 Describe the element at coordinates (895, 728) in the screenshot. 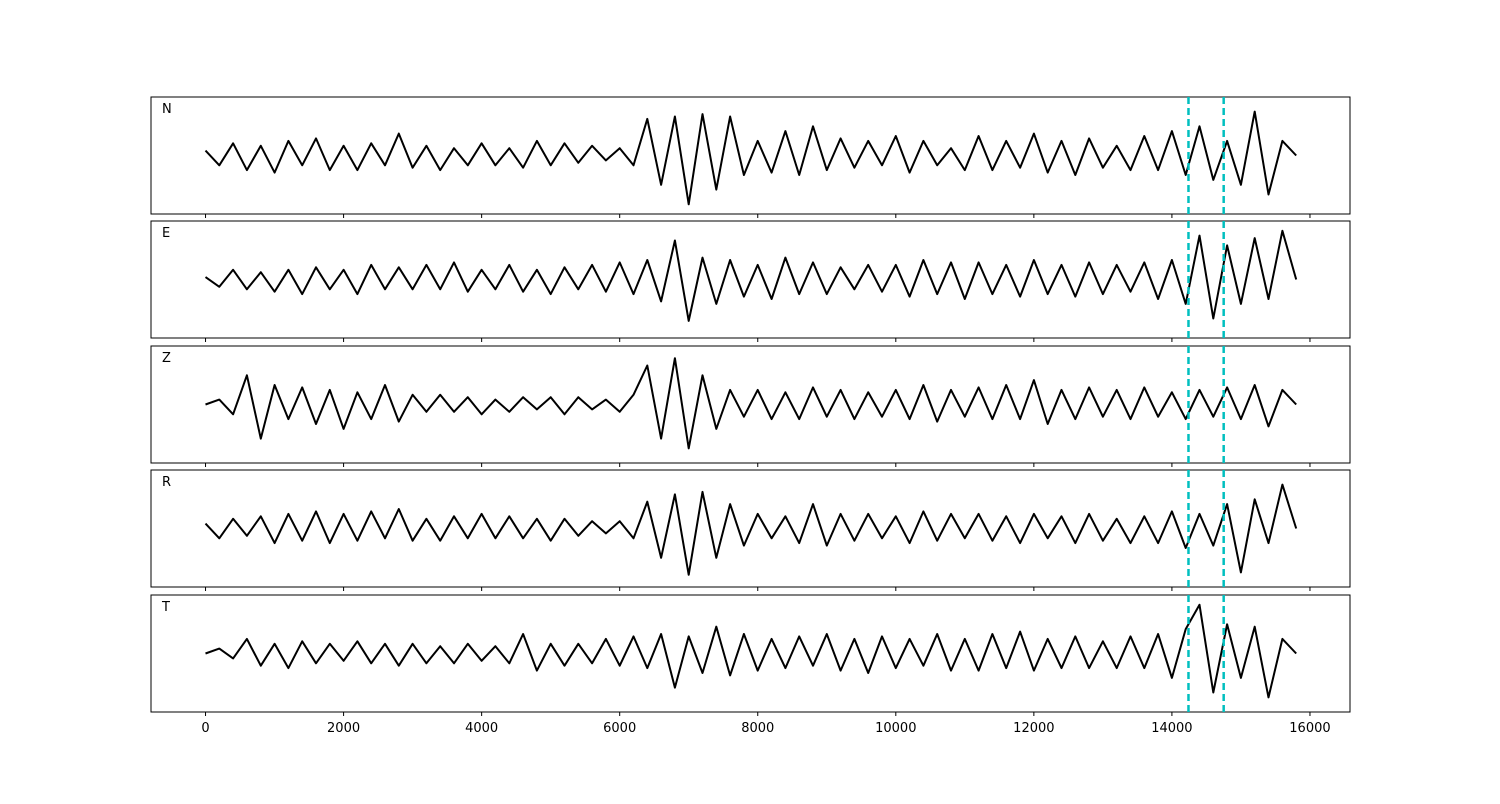

I see `x-tick-label: 10000` at that location.